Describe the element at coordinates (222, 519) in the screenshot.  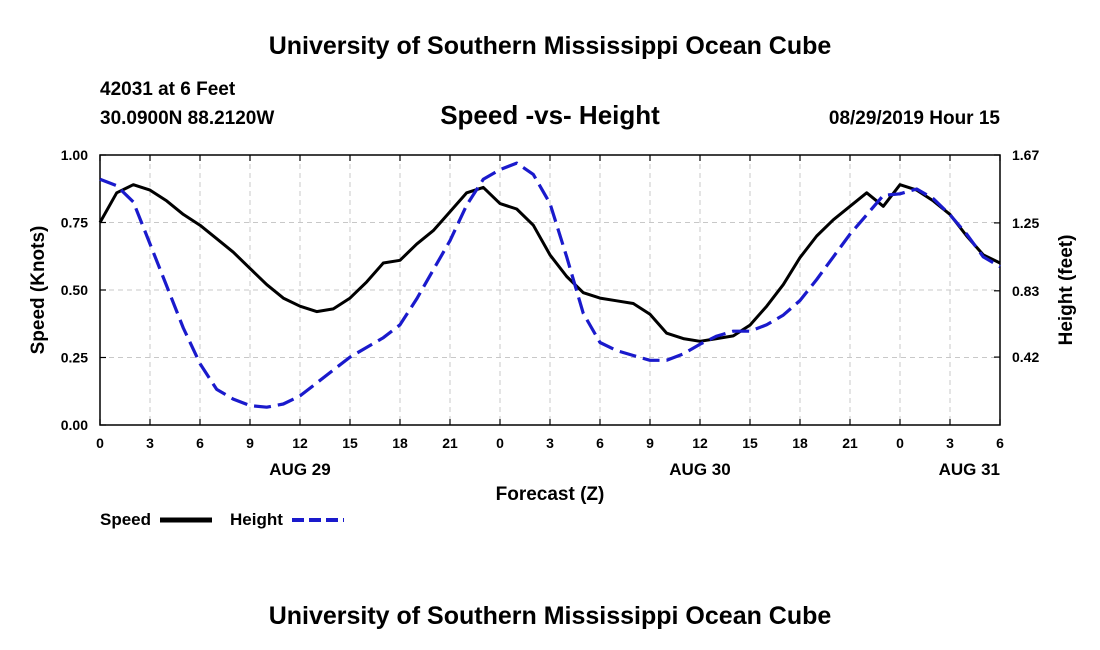
I see `legend: Speed Height` at that location.